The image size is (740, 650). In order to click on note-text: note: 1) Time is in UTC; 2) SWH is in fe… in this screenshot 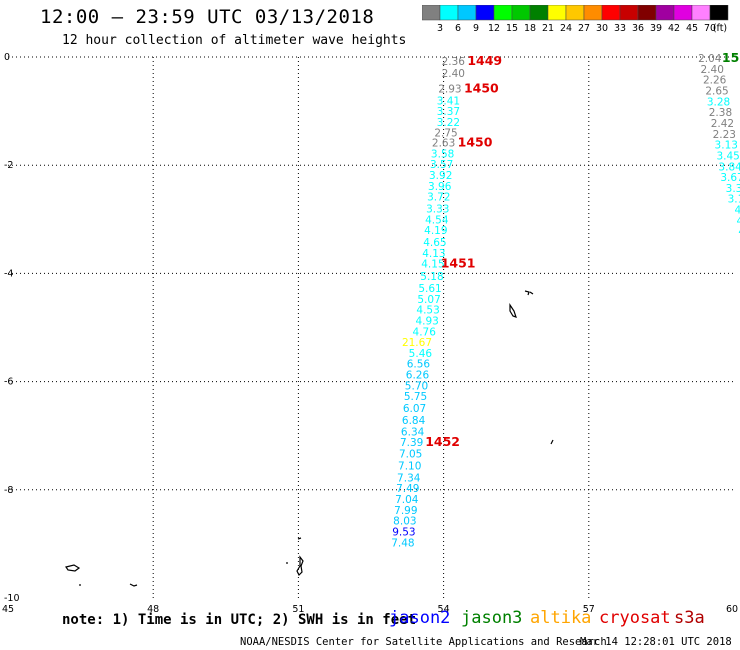, I will do `click(239, 620)`.